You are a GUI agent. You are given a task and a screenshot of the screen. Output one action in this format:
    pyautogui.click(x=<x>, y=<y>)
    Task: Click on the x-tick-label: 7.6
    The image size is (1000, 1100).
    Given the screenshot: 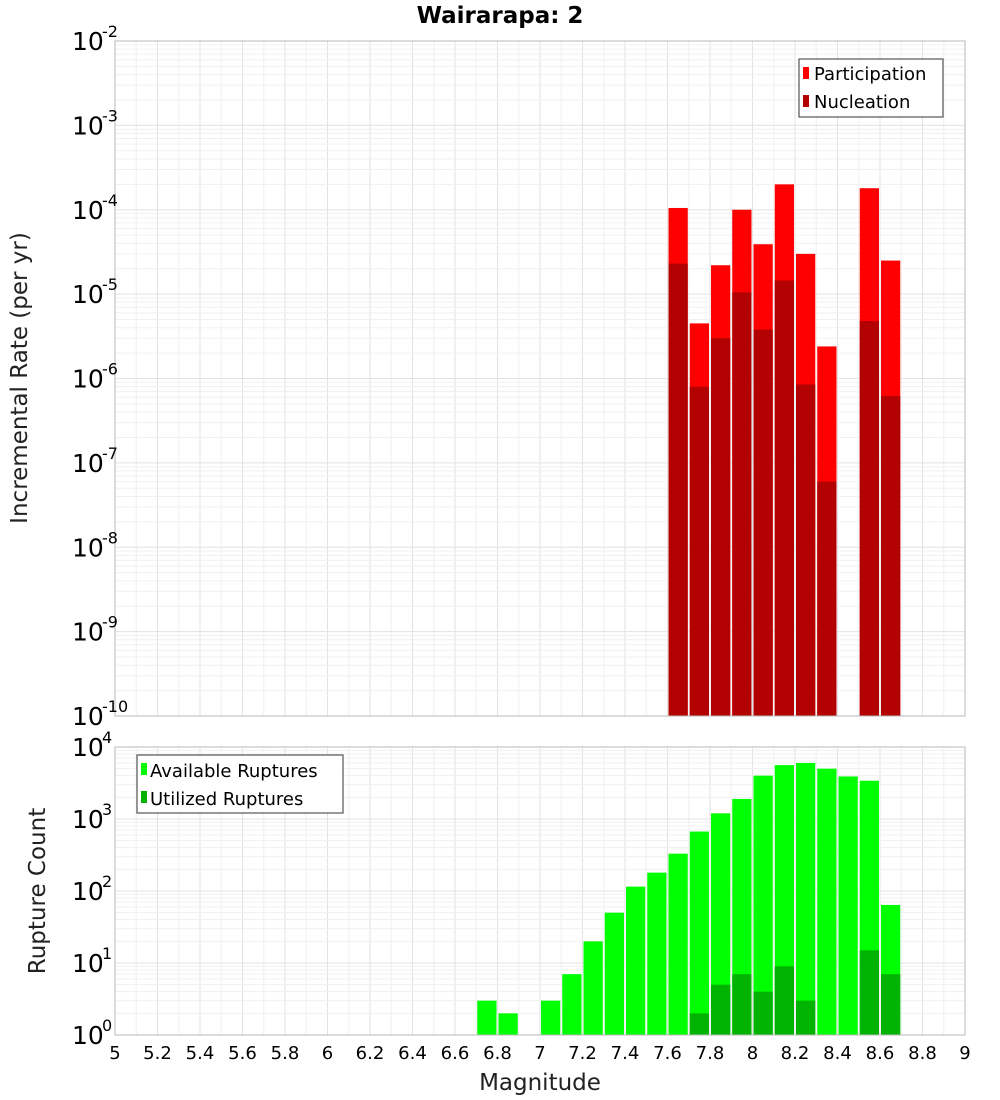 What is the action you would take?
    pyautogui.click(x=667, y=1053)
    